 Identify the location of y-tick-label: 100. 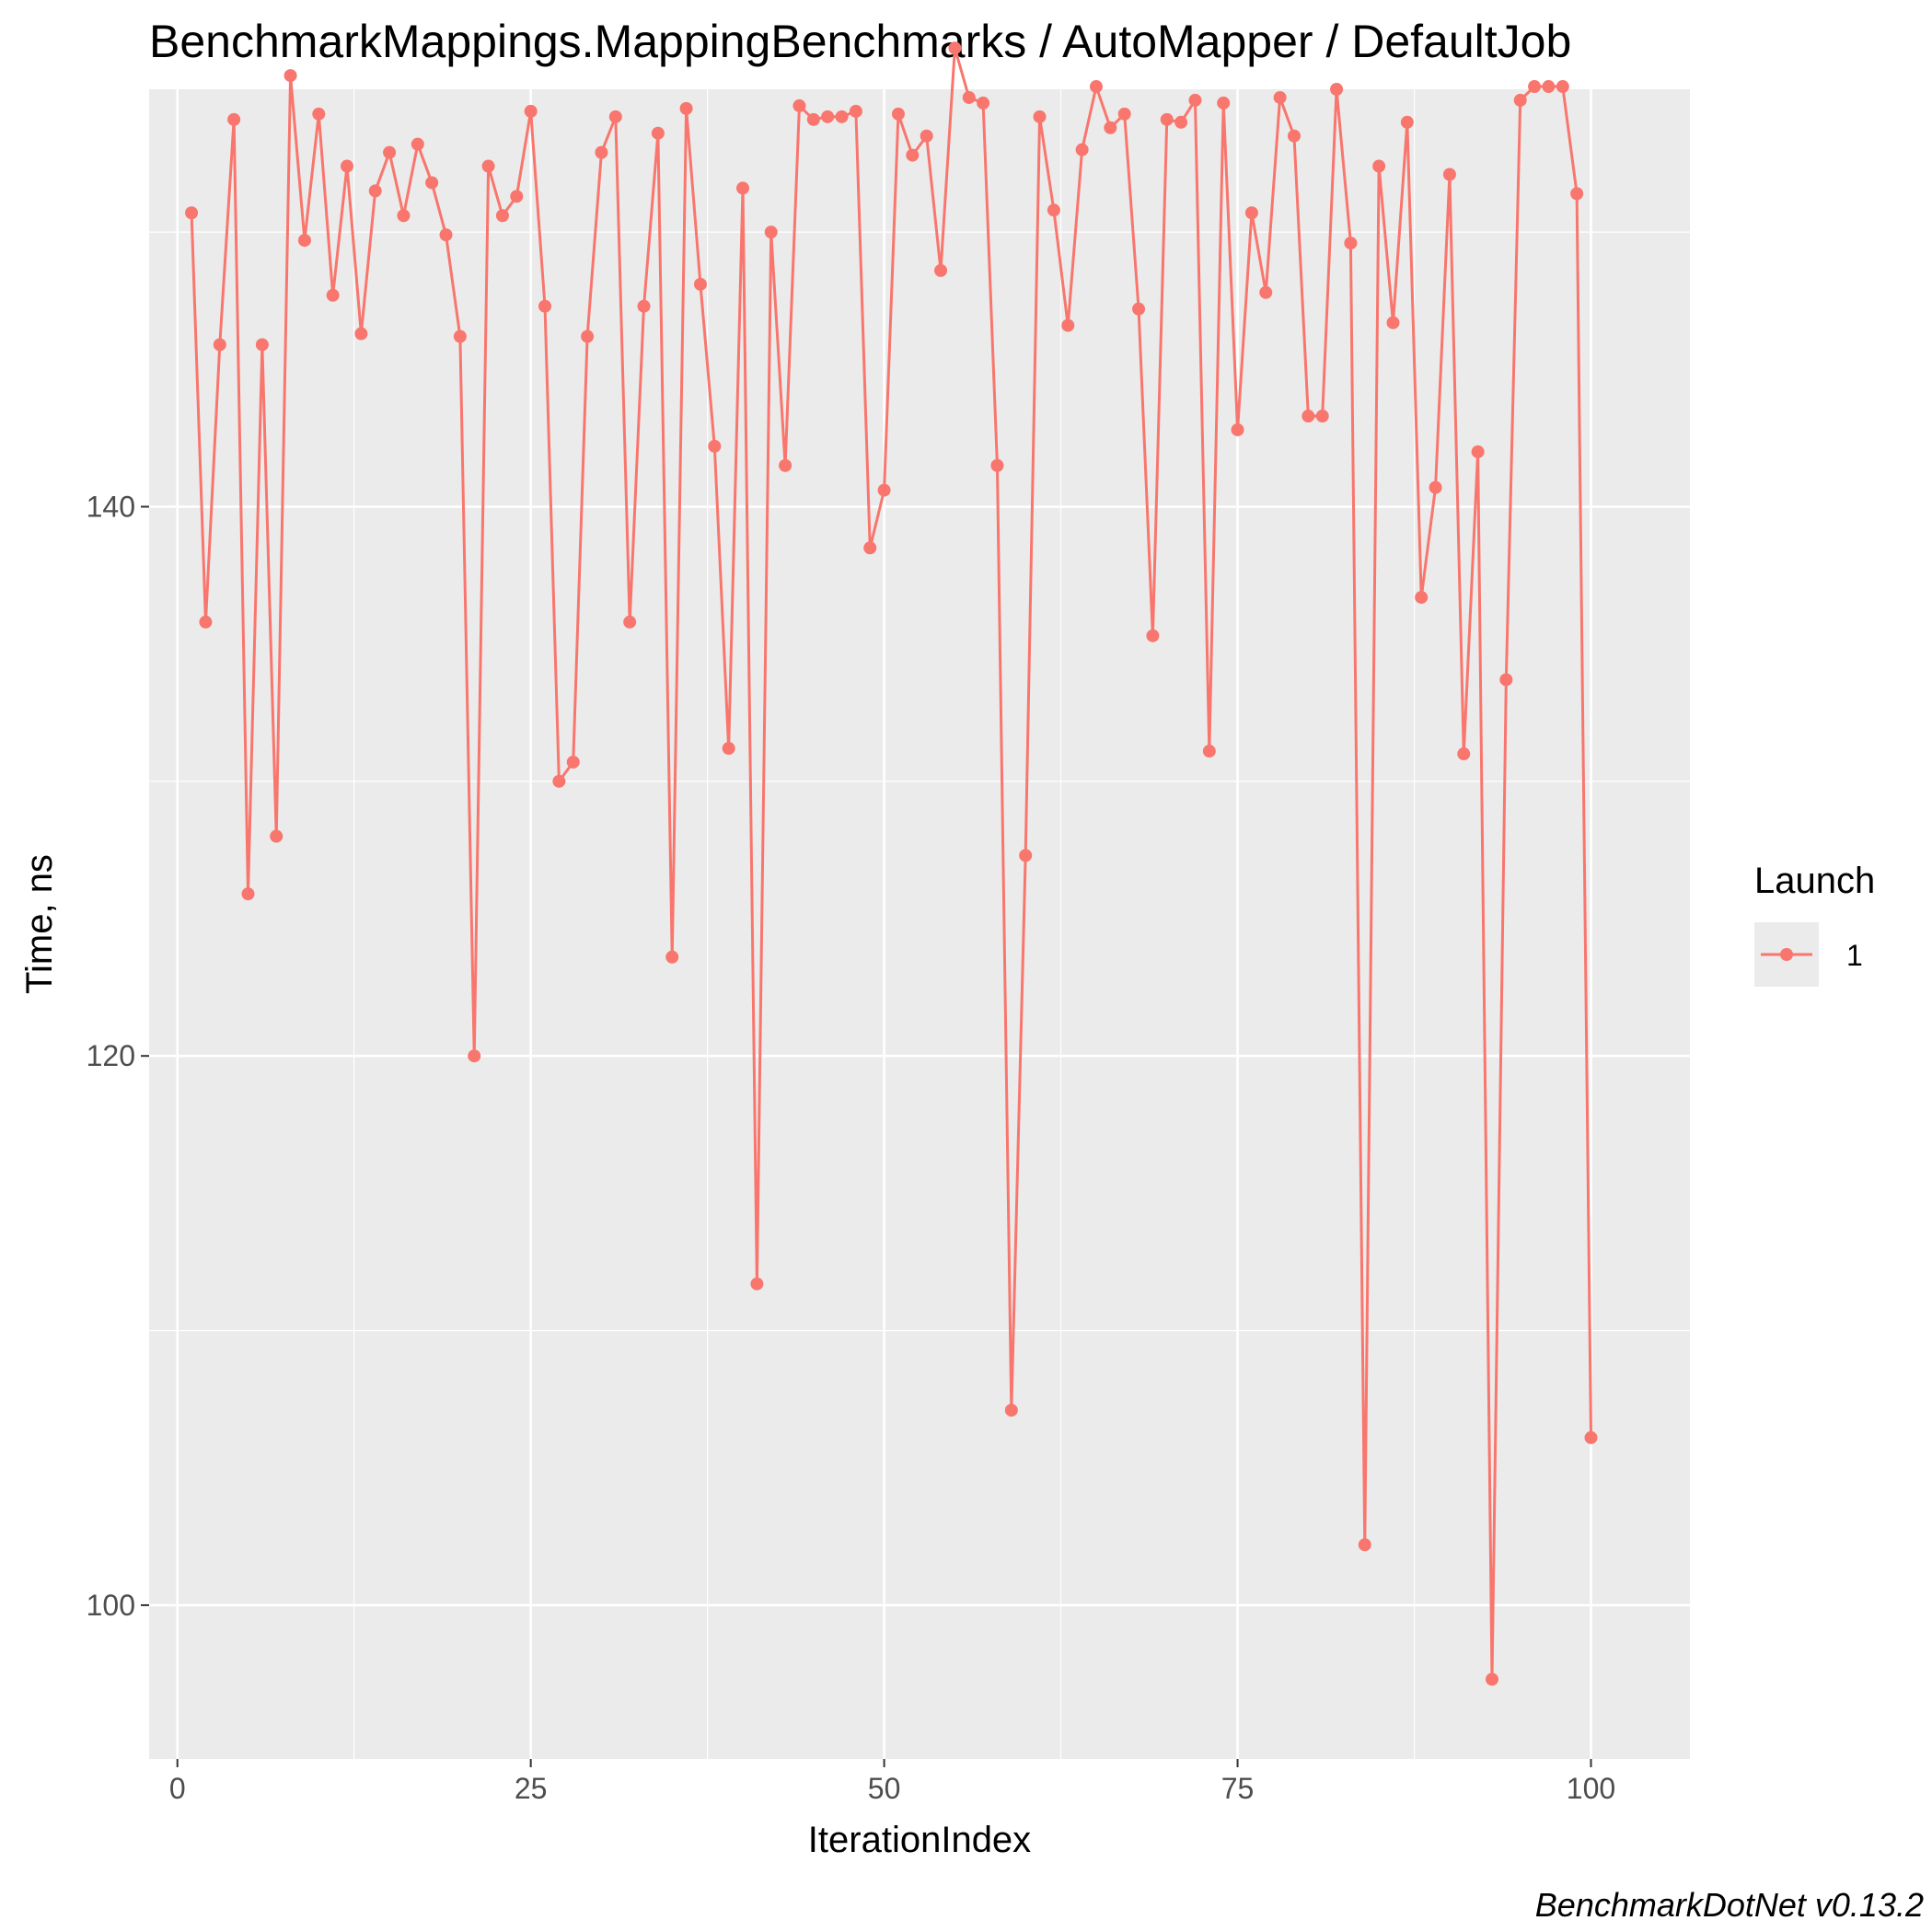
(111, 1606).